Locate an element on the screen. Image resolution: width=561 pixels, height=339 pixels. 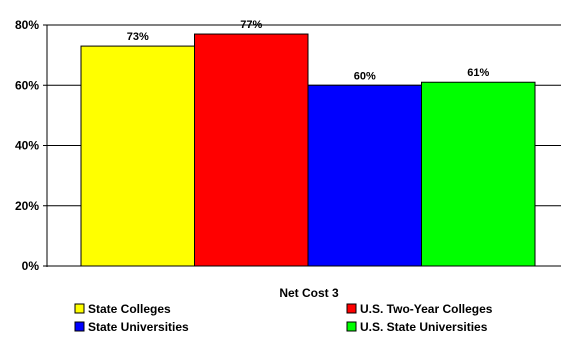
legend-item: State Universities is located at coordinates (131, 327).